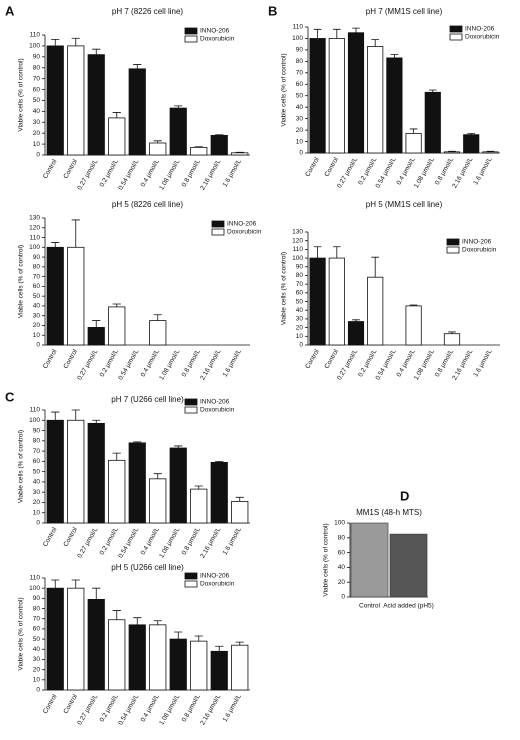 This screenshot has height=740, width=520. Describe the element at coordinates (34, 218) in the screenshot. I see `y-tick-label: 130` at that location.